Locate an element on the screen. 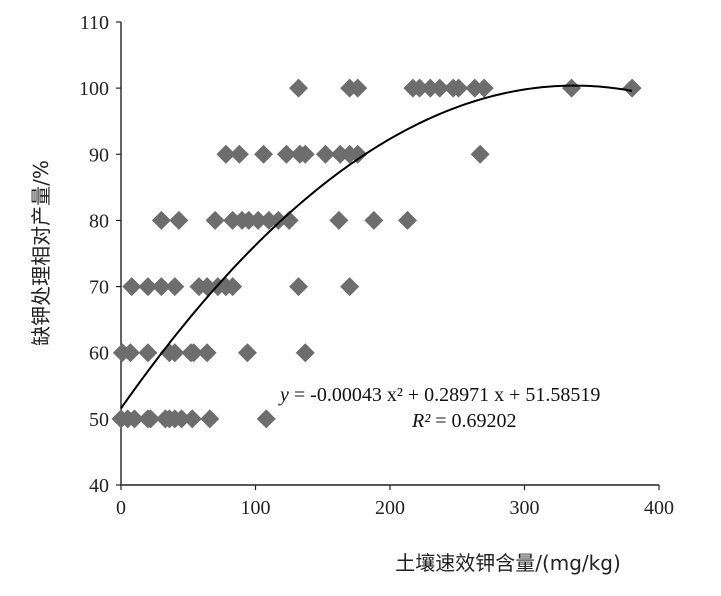  equation-body: = -0.00043 x² + 0.28971 x + 51.58519 is located at coordinates (445, 395).